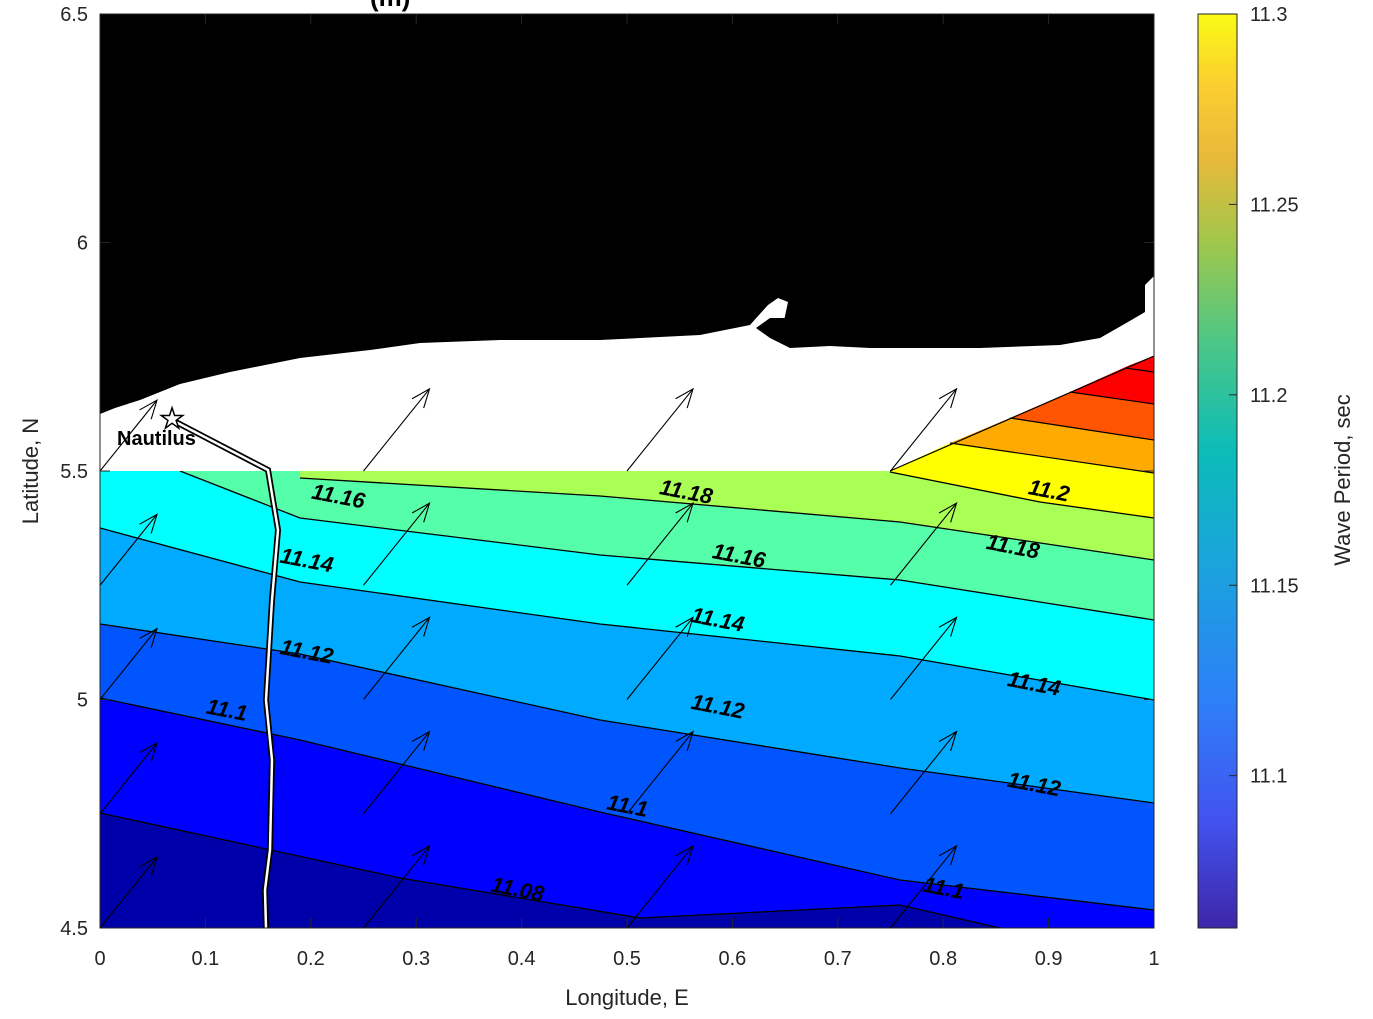 The height and width of the screenshot is (1019, 1373). I want to click on chart-title: (m), so click(390, 6).